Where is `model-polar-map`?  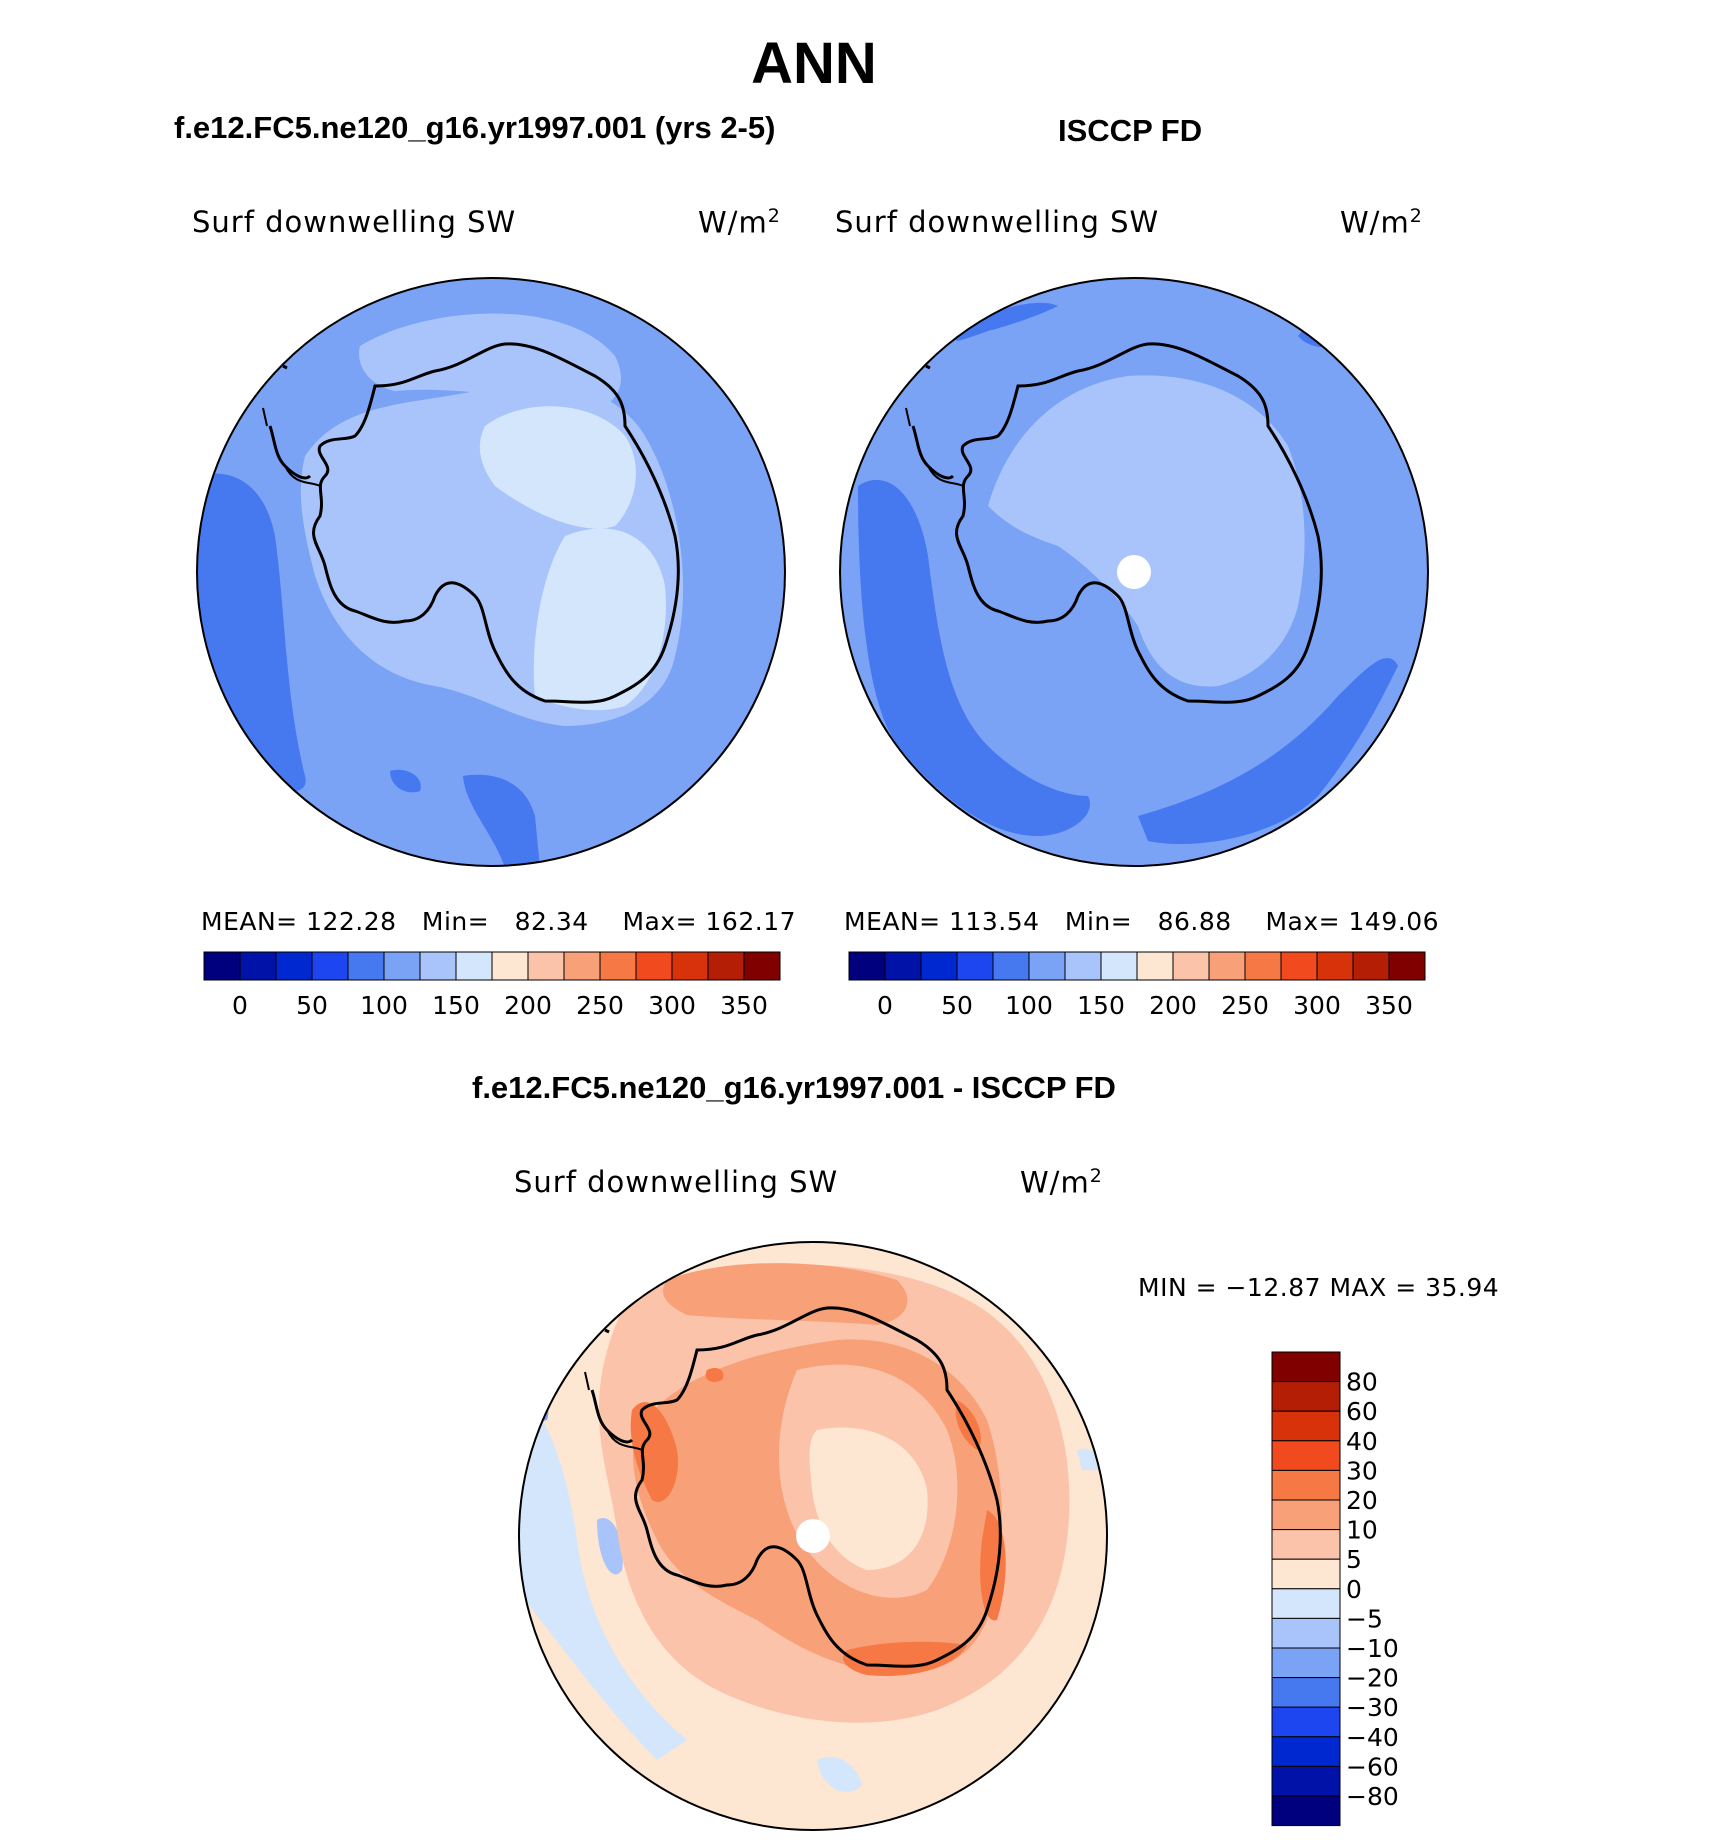 model-polar-map is located at coordinates (491, 572).